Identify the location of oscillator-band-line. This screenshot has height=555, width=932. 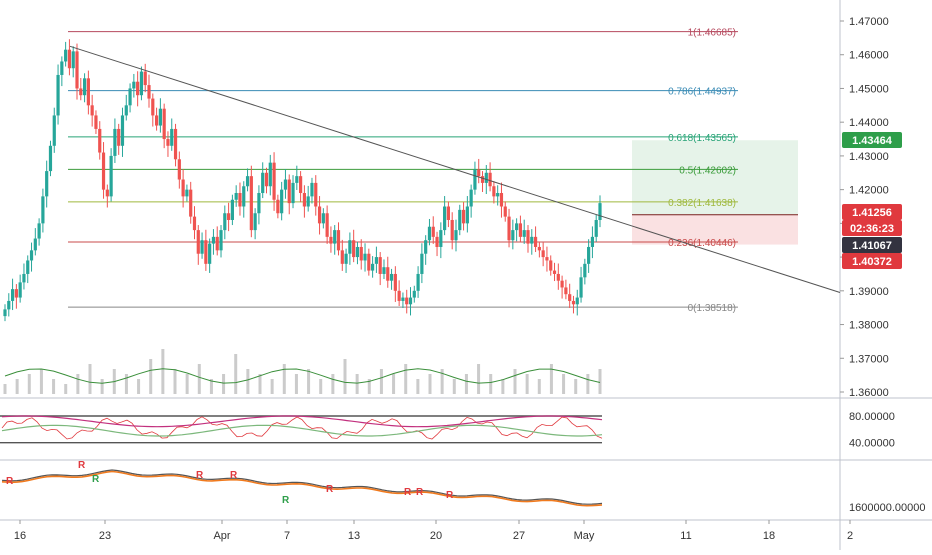
(302, 421).